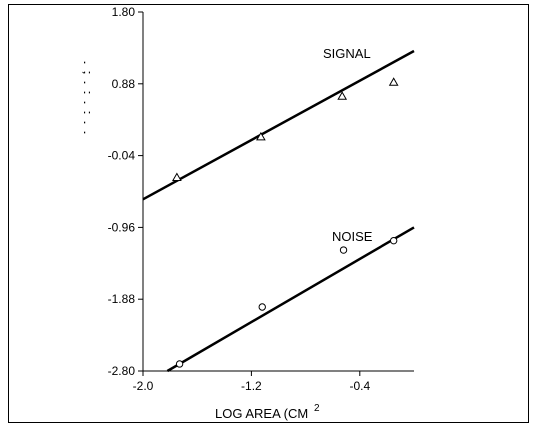 The height and width of the screenshot is (429, 540). I want to click on x-tick-label: -0.4, so click(359, 386).